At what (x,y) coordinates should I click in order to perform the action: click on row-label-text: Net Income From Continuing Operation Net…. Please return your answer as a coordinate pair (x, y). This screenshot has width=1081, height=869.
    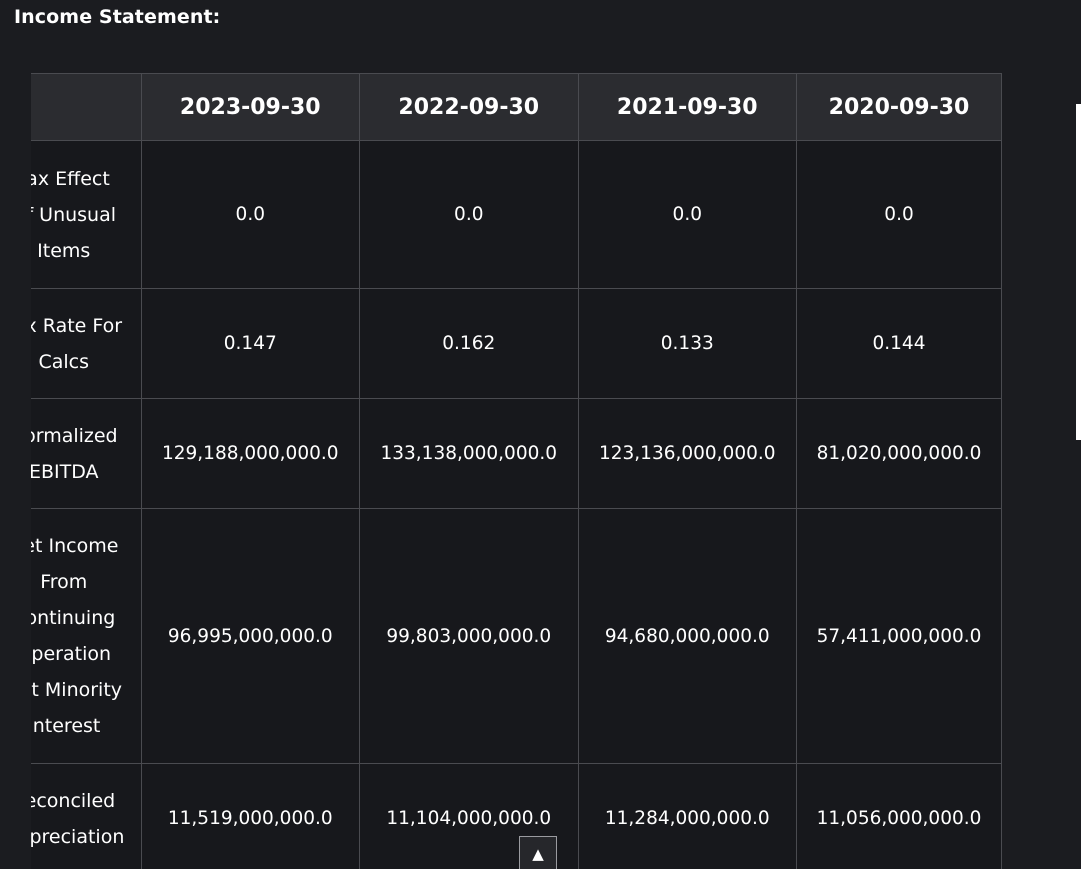
    Looking at the image, I should click on (77, 636).